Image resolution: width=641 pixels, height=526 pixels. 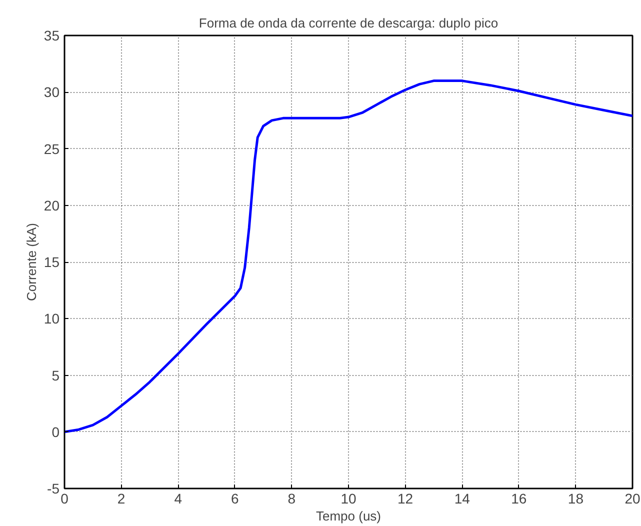 What do you see at coordinates (576, 498) in the screenshot?
I see `x-tick-label: 18` at bounding box center [576, 498].